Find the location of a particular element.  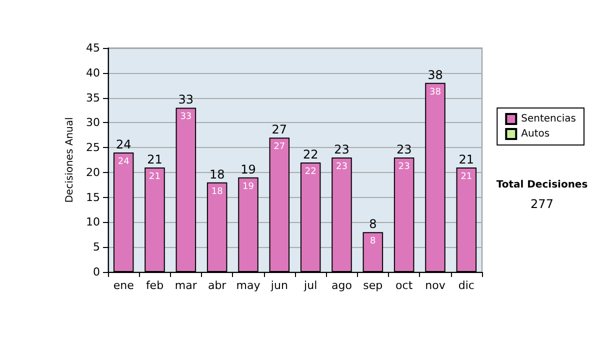

x-tick-label: ago is located at coordinates (342, 285).